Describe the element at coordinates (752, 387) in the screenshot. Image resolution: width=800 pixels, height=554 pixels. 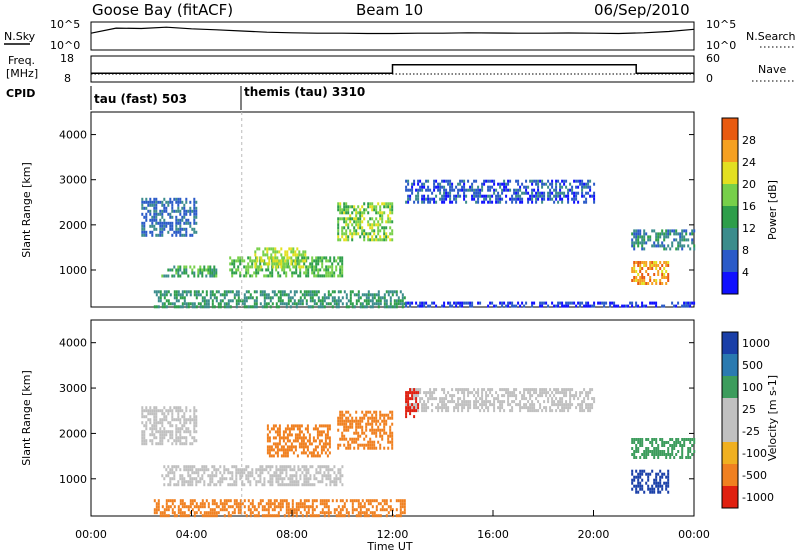
I see `colorbar-tick-label: 100` at that location.